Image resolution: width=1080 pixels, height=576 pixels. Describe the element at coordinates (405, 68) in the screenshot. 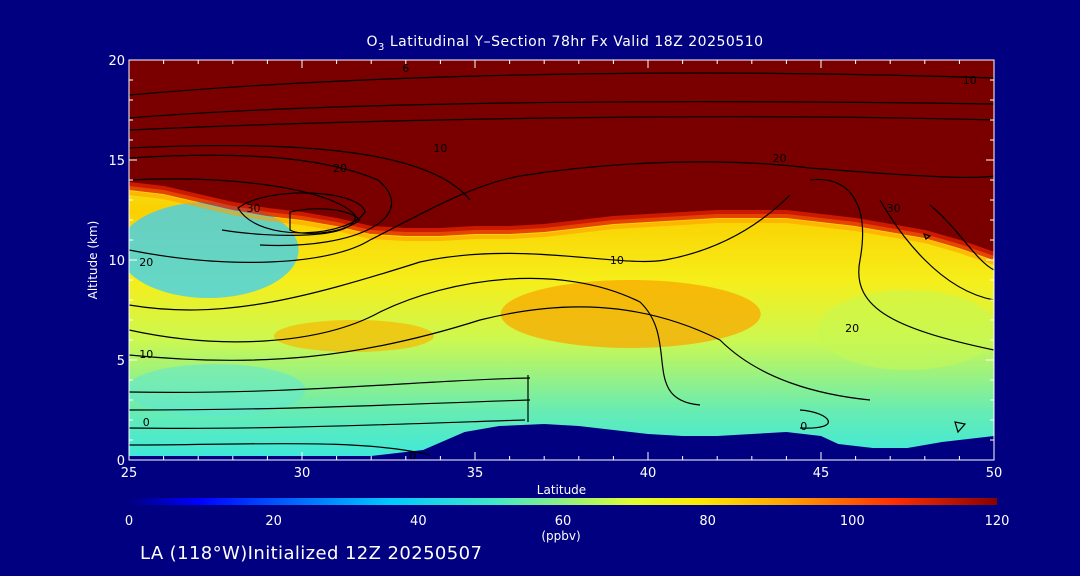

I see `contour-label: 6` at that location.